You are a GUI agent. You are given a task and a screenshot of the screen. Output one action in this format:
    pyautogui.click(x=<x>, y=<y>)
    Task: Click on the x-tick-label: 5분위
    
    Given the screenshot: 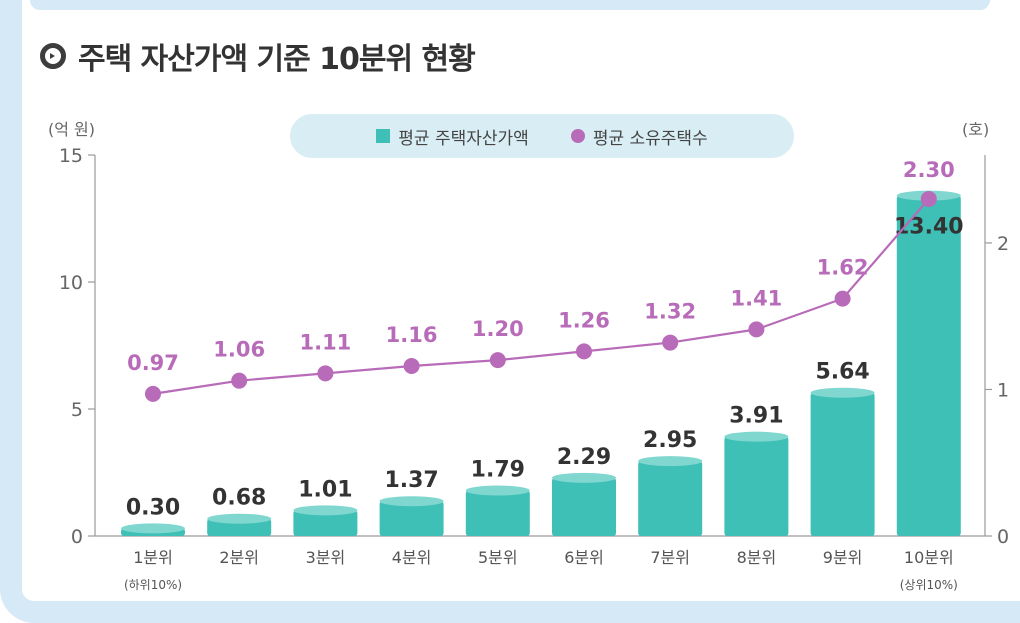 What is the action you would take?
    pyautogui.click(x=498, y=557)
    